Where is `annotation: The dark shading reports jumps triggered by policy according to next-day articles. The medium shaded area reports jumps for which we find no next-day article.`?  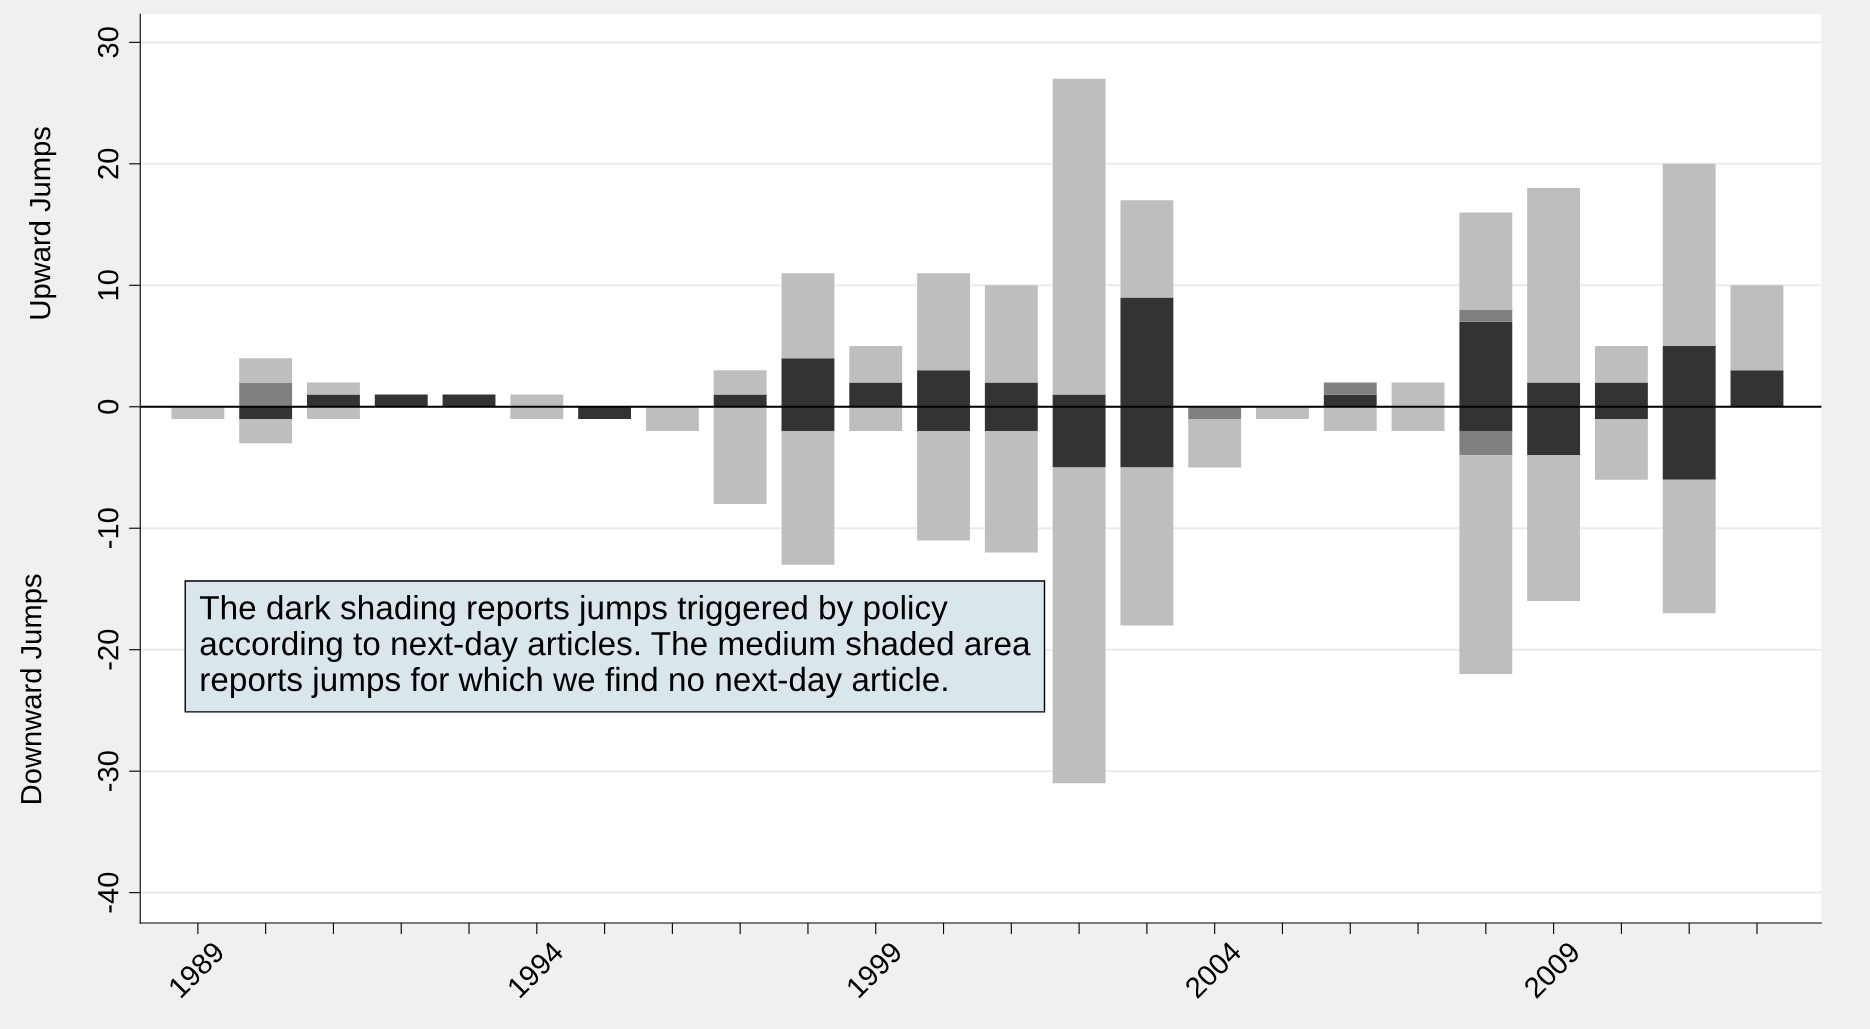
annotation: The dark shading reports jumps triggered by policy according to next-day articles. The medium shaded area reports jumps for which we find no next-day article. is located at coordinates (615, 646).